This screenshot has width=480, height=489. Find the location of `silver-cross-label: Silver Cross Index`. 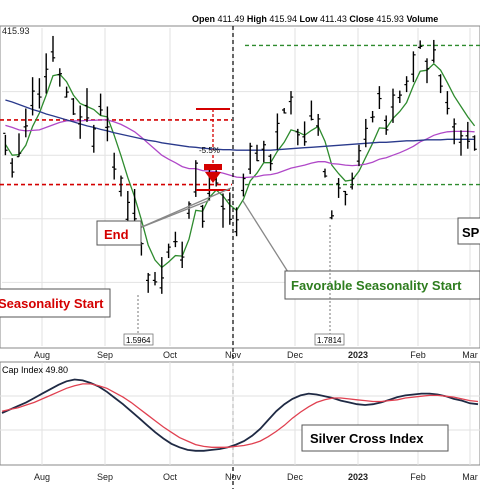

silver-cross-label: Silver Cross Index is located at coordinates (367, 438).